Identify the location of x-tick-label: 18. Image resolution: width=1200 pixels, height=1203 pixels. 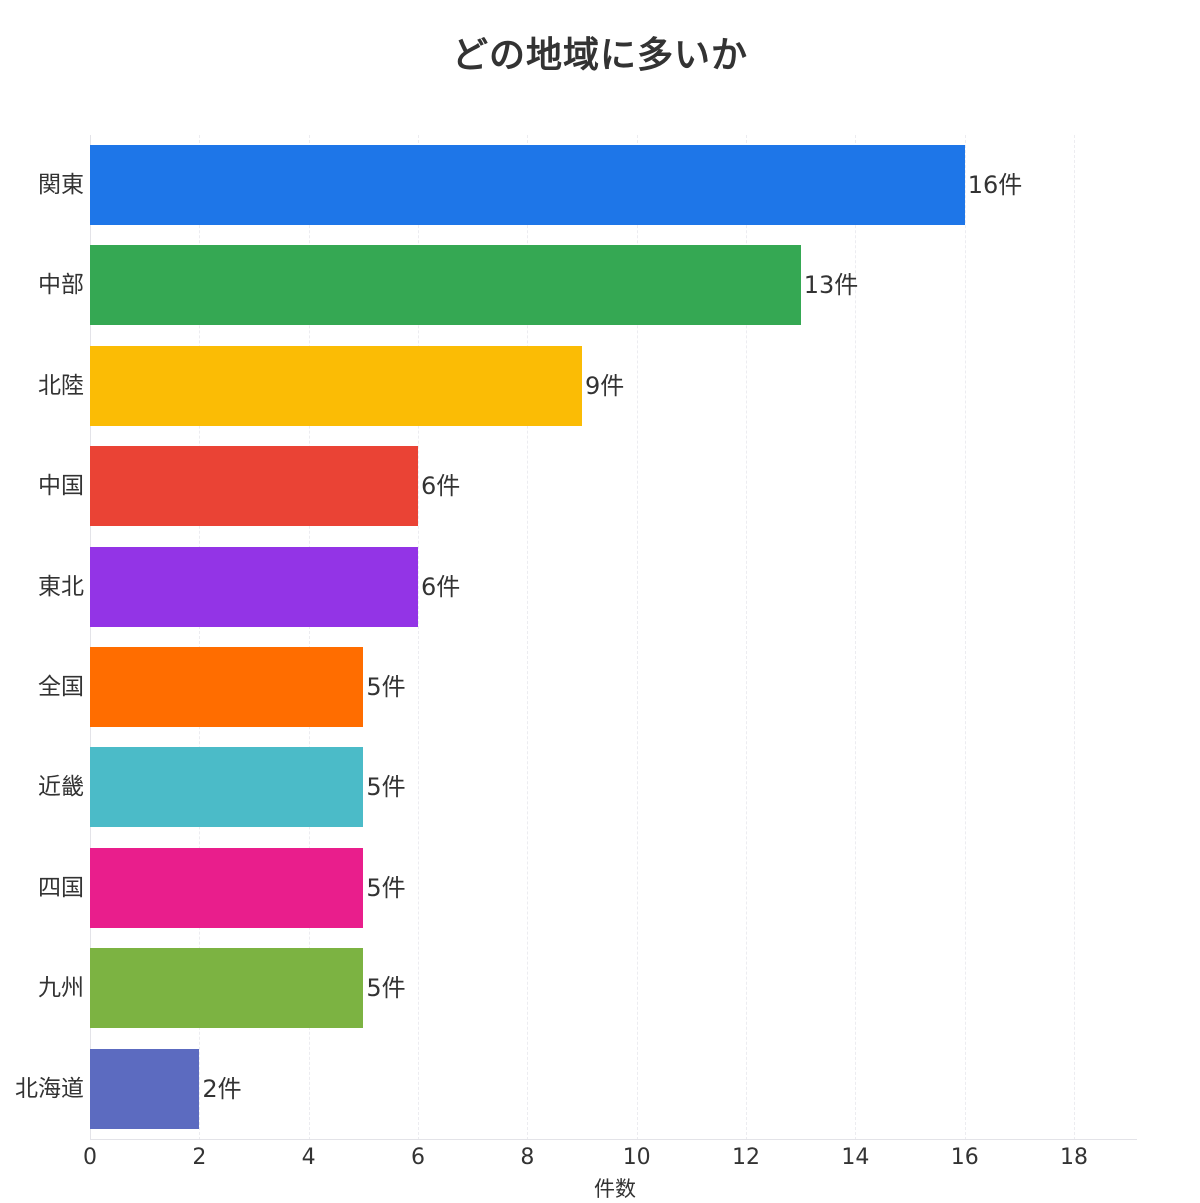
(1074, 1157).